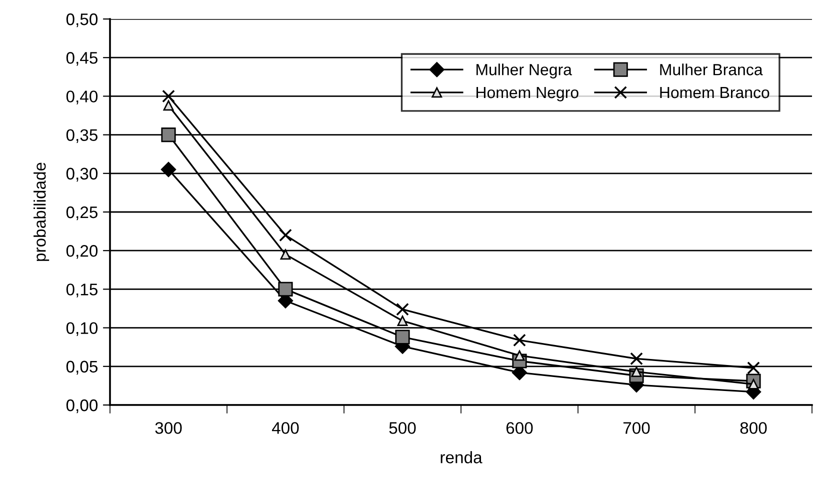  I want to click on y-tick-label: 0,40, so click(82, 97).